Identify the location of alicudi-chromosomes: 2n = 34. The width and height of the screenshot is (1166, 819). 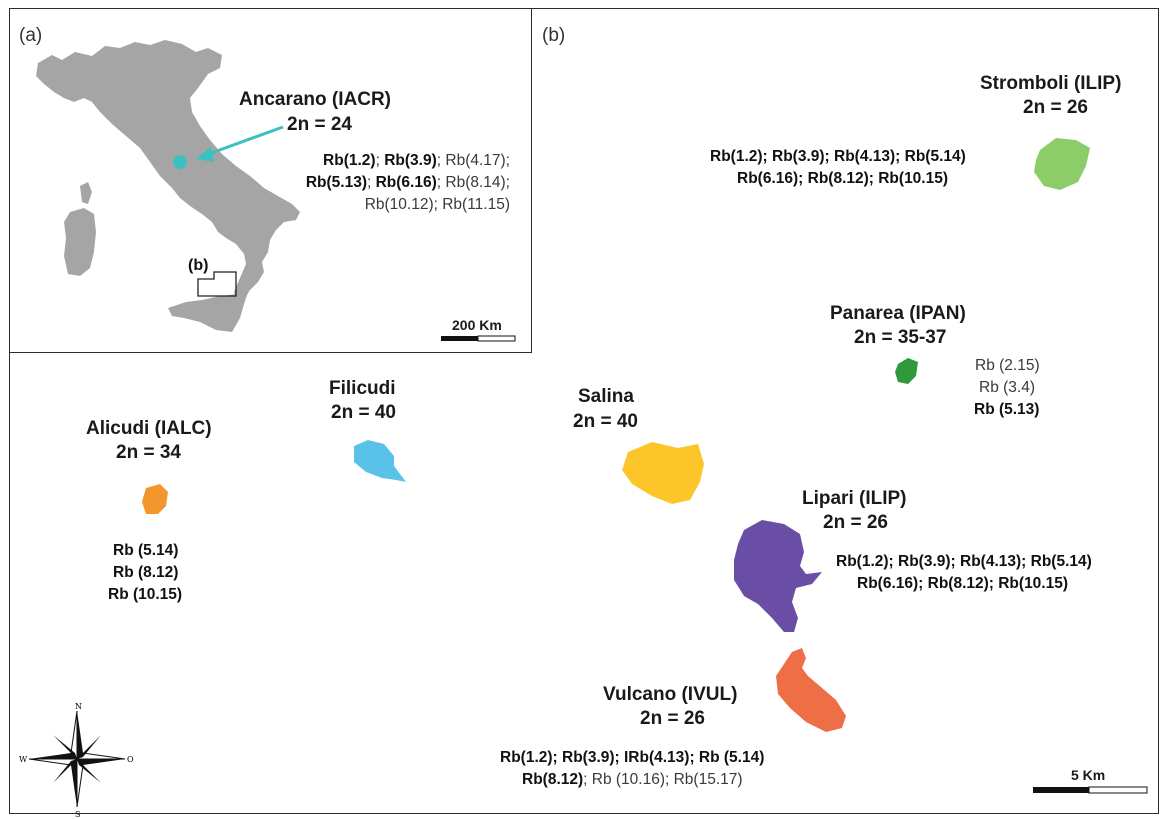
(148, 452).